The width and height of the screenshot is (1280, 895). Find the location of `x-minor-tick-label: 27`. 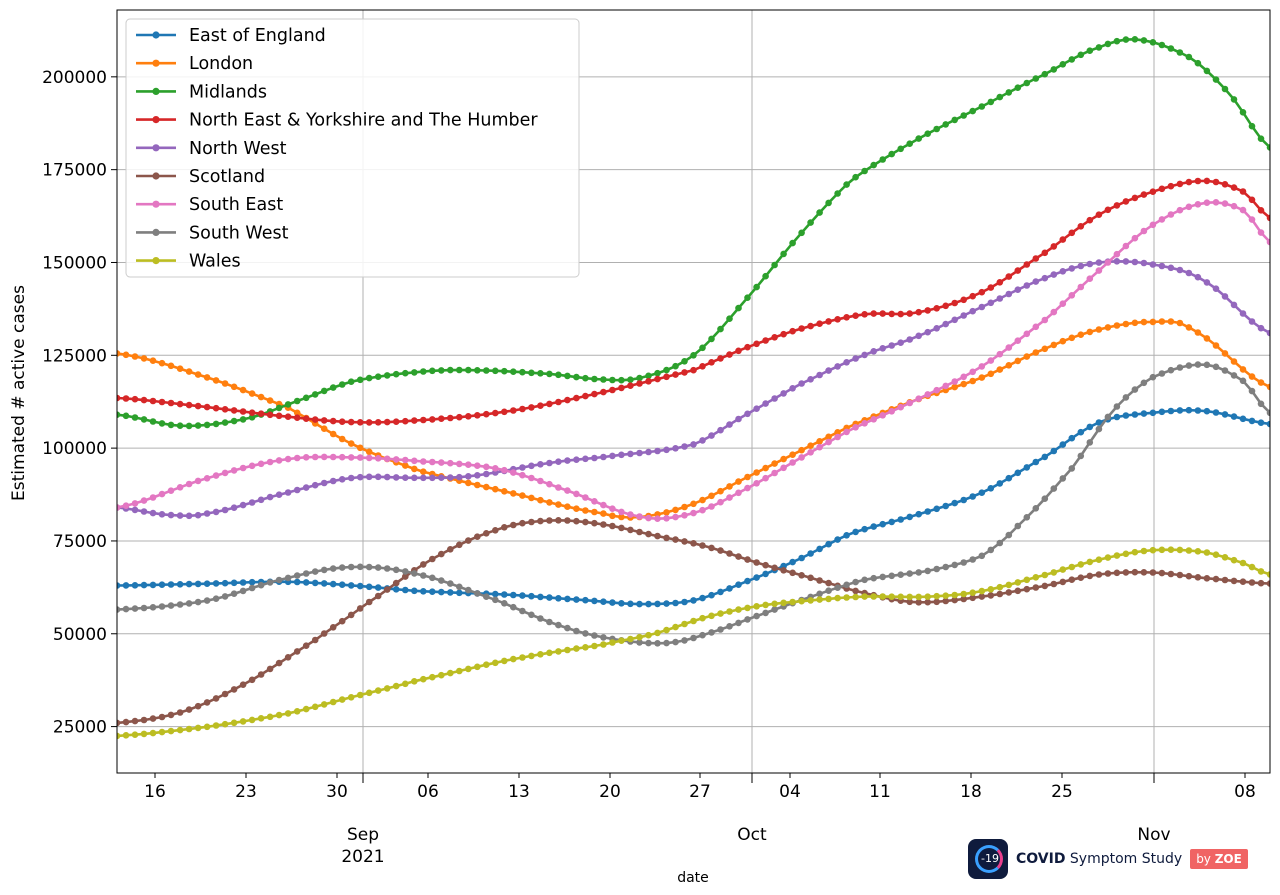

x-minor-tick-label: 27 is located at coordinates (700, 792).